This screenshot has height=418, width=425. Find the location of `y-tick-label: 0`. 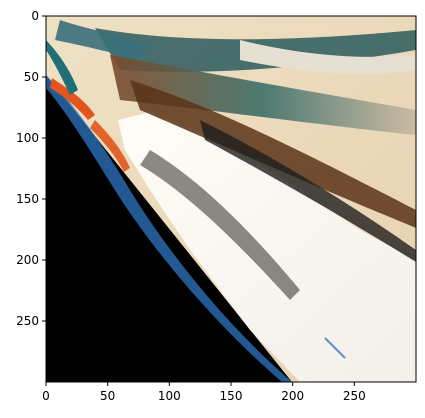

y-tick-label: 0 is located at coordinates (35, 16).